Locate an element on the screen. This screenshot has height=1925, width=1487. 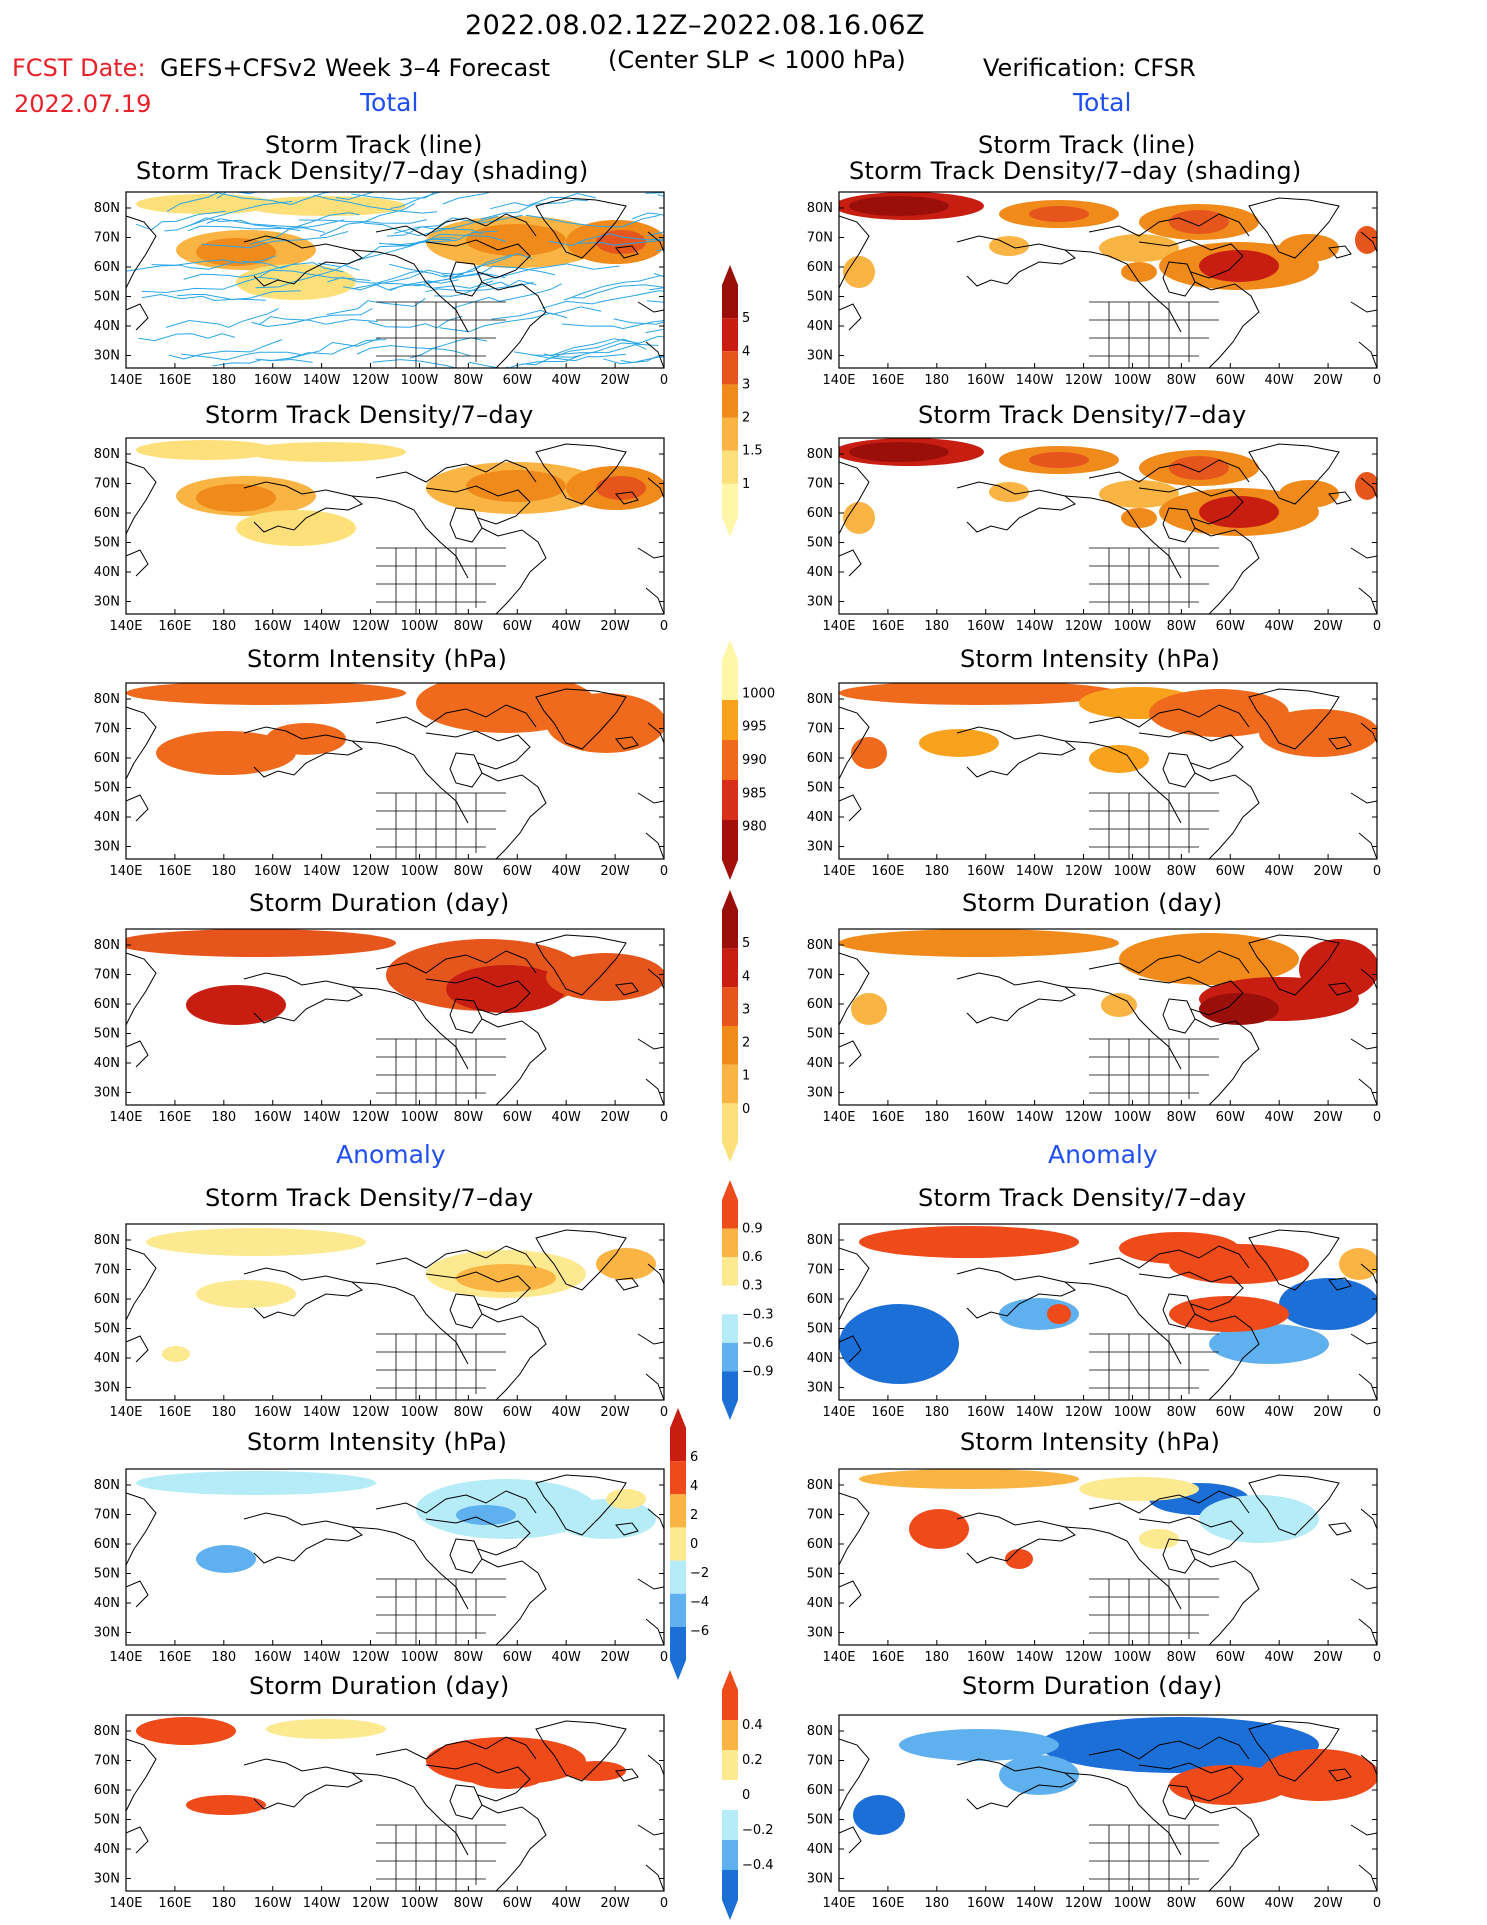
forecast-map-row1-shading is located at coordinates (395, 280).